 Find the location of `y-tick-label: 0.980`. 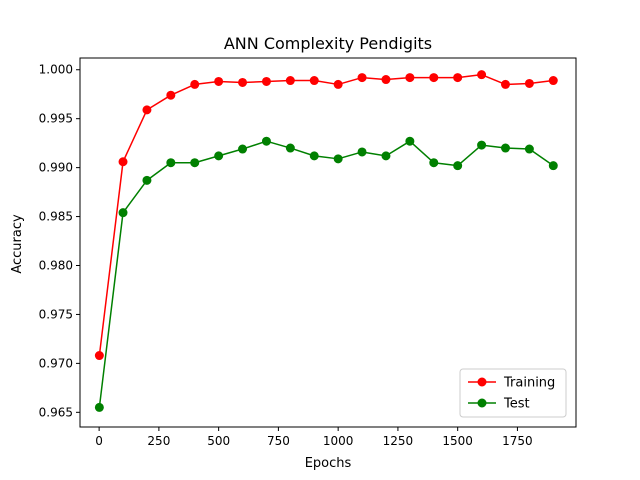

y-tick-label: 0.980 is located at coordinates (56, 266).